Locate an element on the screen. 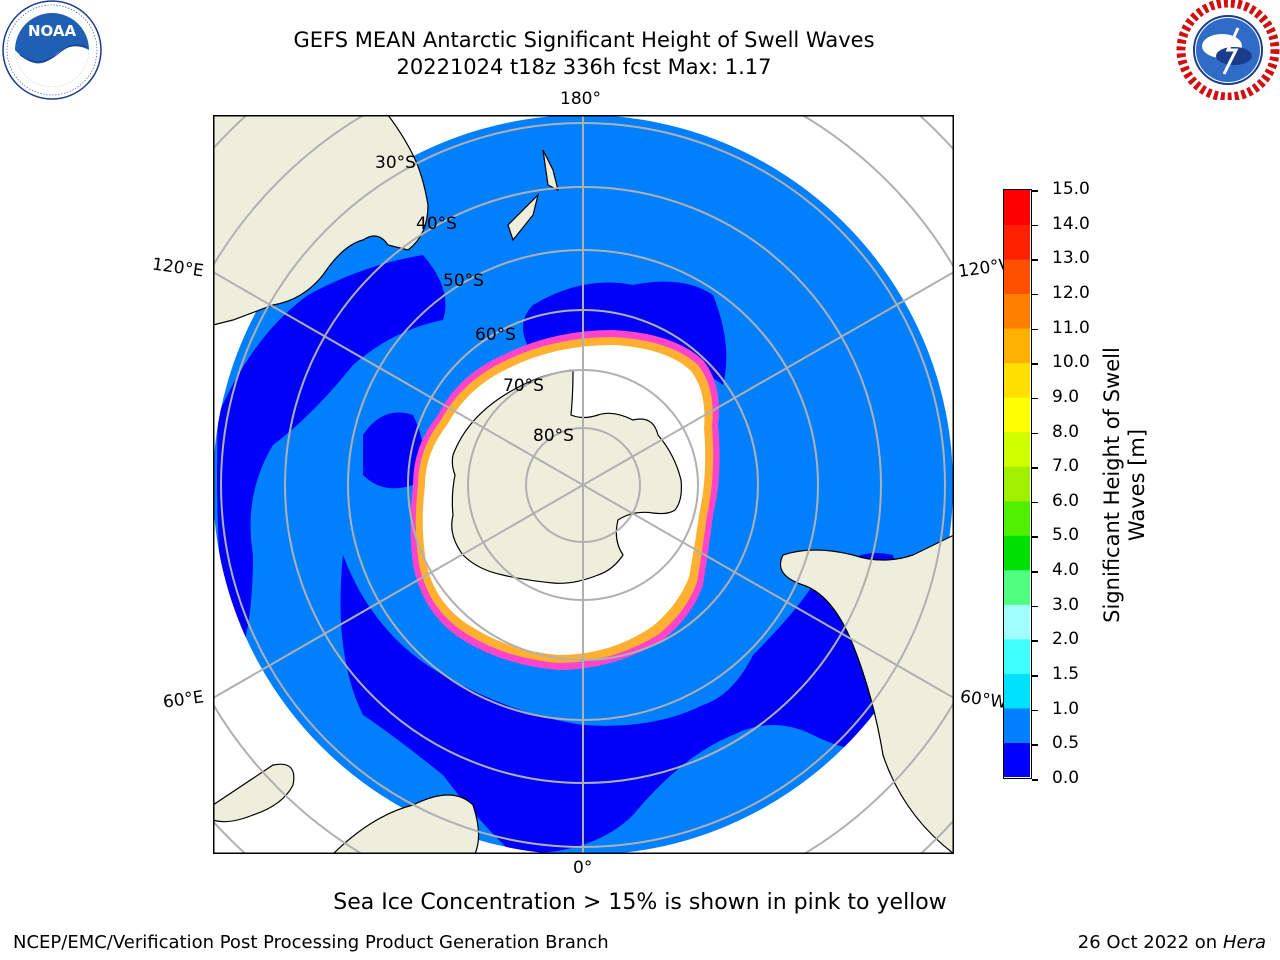  colorbar-tick-label: 13.0 is located at coordinates (1071, 258).